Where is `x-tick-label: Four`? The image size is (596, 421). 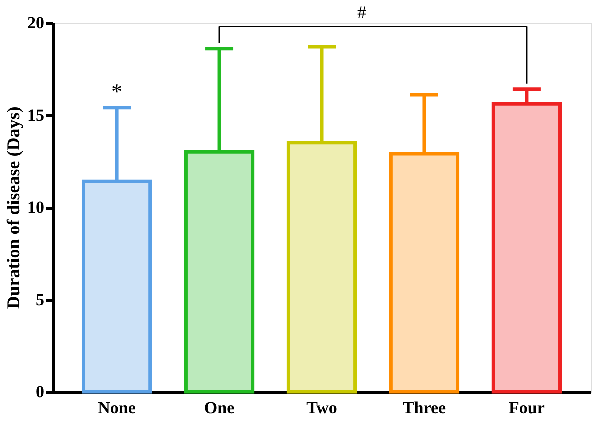 x-tick-label: Four is located at coordinates (527, 408).